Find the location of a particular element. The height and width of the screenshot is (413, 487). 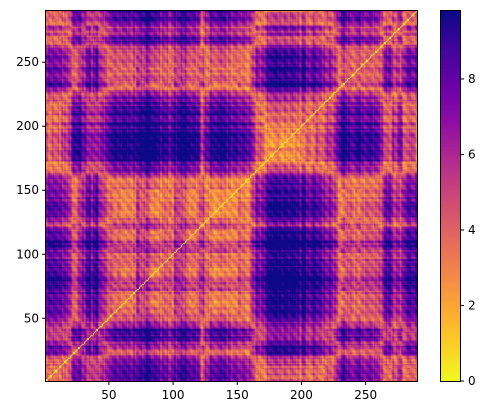

y-tick-label: 150 is located at coordinates (27, 190).